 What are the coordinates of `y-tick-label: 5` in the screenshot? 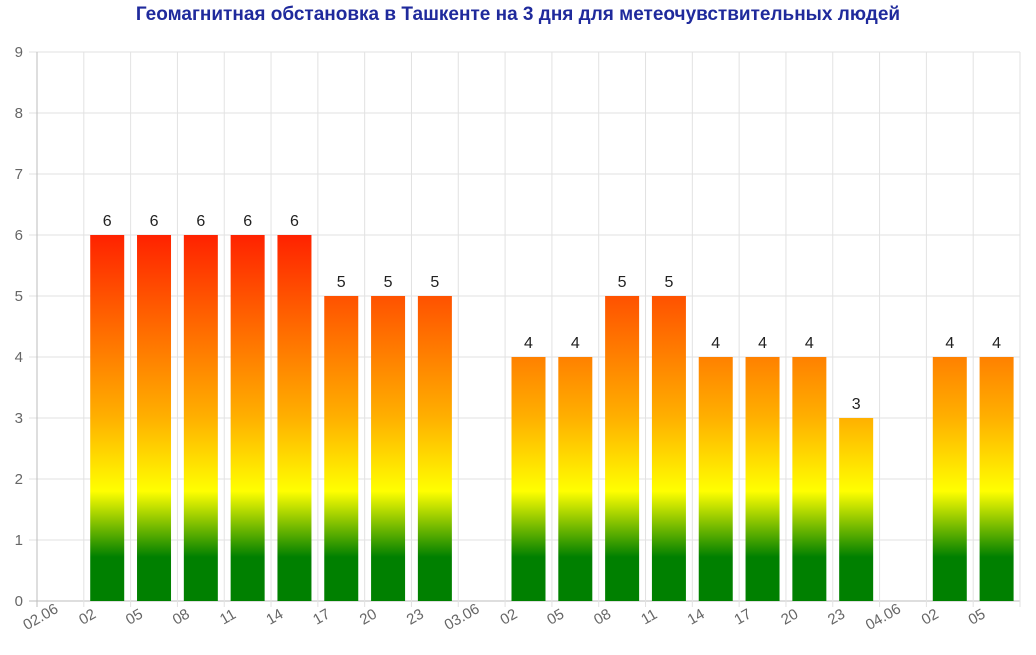 It's located at (19, 296).